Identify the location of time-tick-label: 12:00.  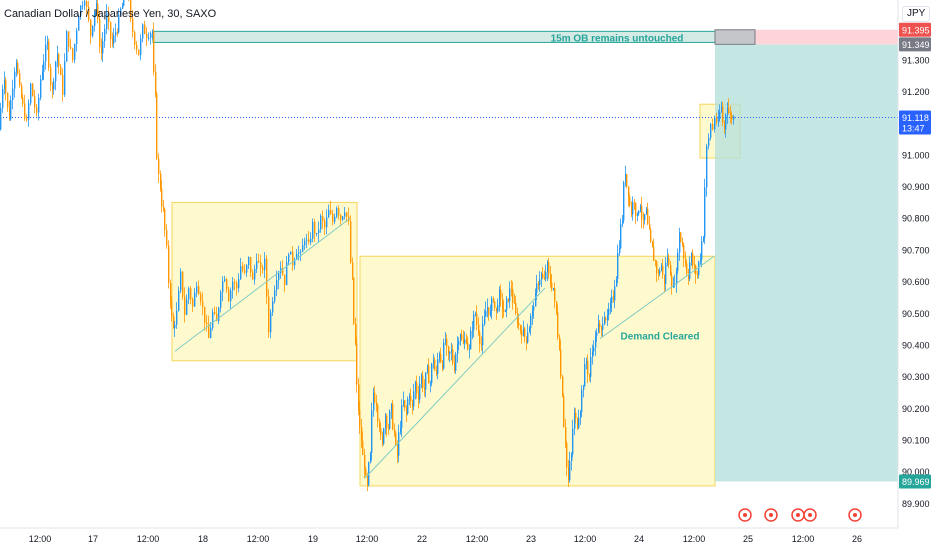
(258, 539).